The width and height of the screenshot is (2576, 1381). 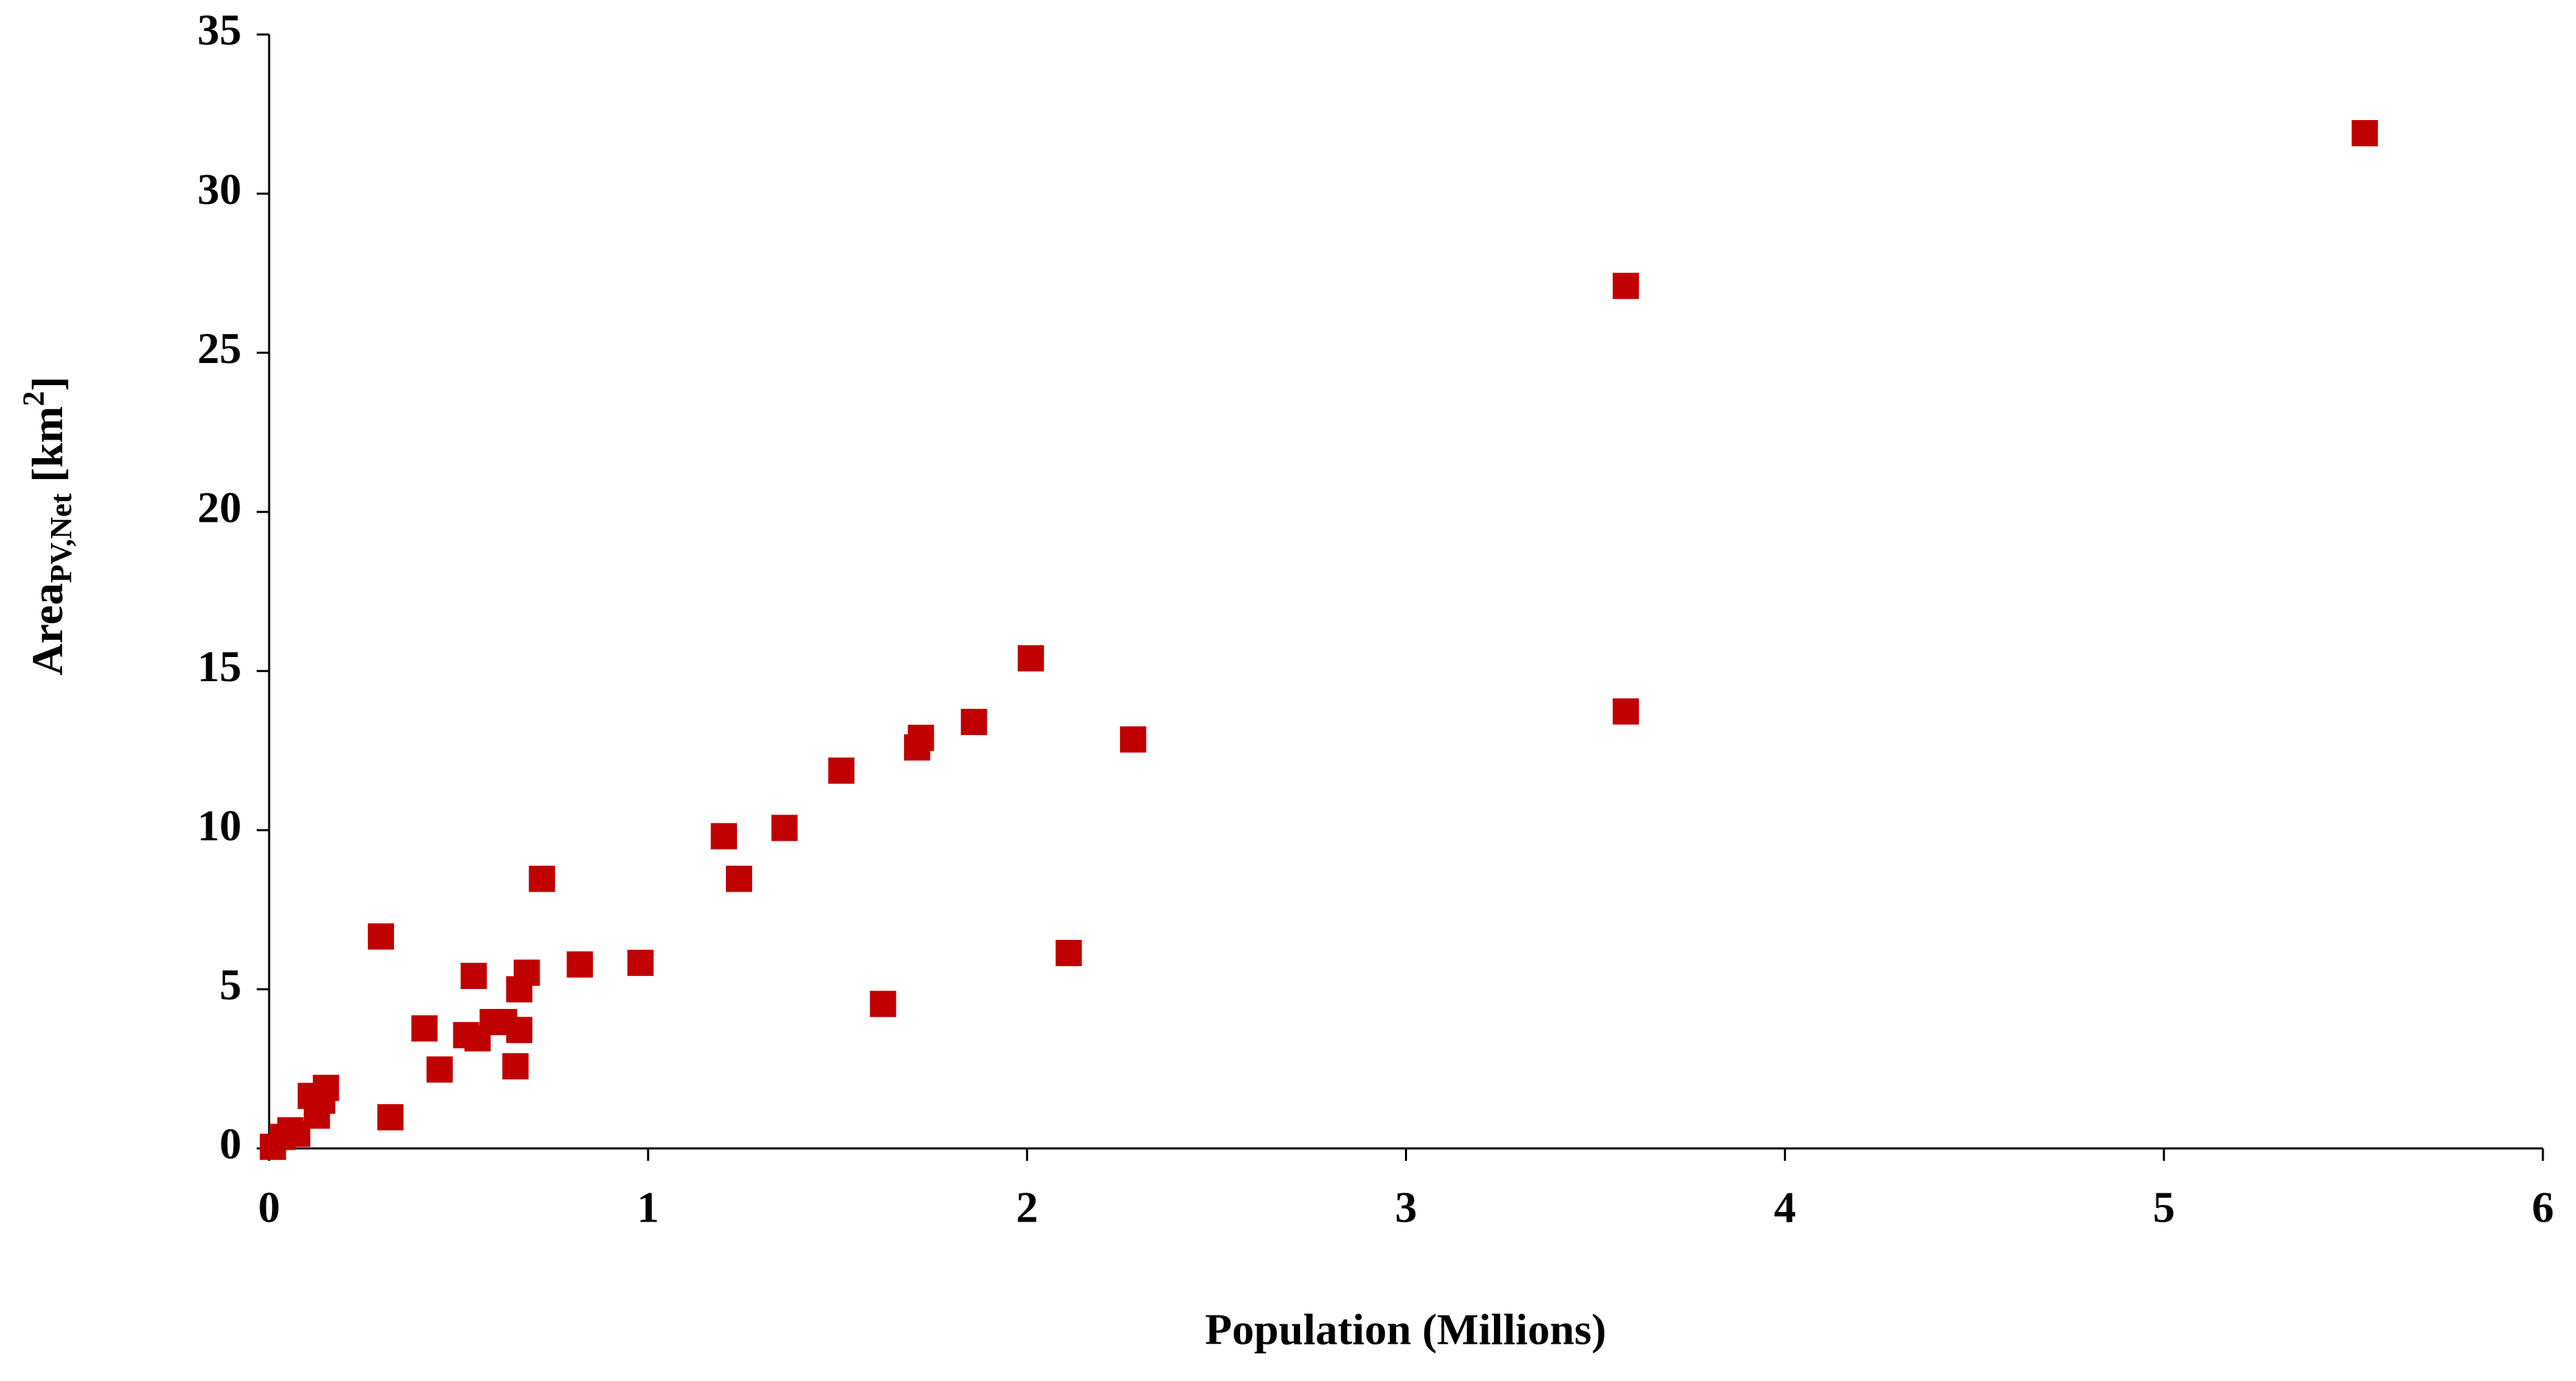 What do you see at coordinates (219, 825) in the screenshot?
I see `y-tick-label: 10` at bounding box center [219, 825].